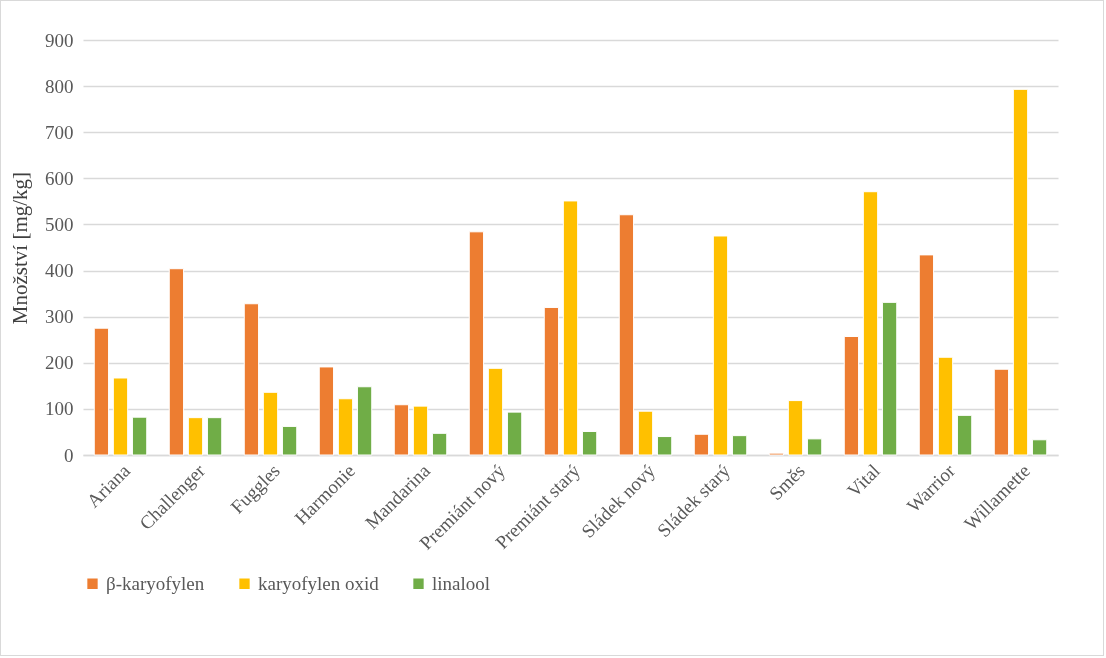 The width and height of the screenshot is (1106, 658). What do you see at coordinates (863, 480) in the screenshot?
I see `x-tick-label: Vital` at bounding box center [863, 480].